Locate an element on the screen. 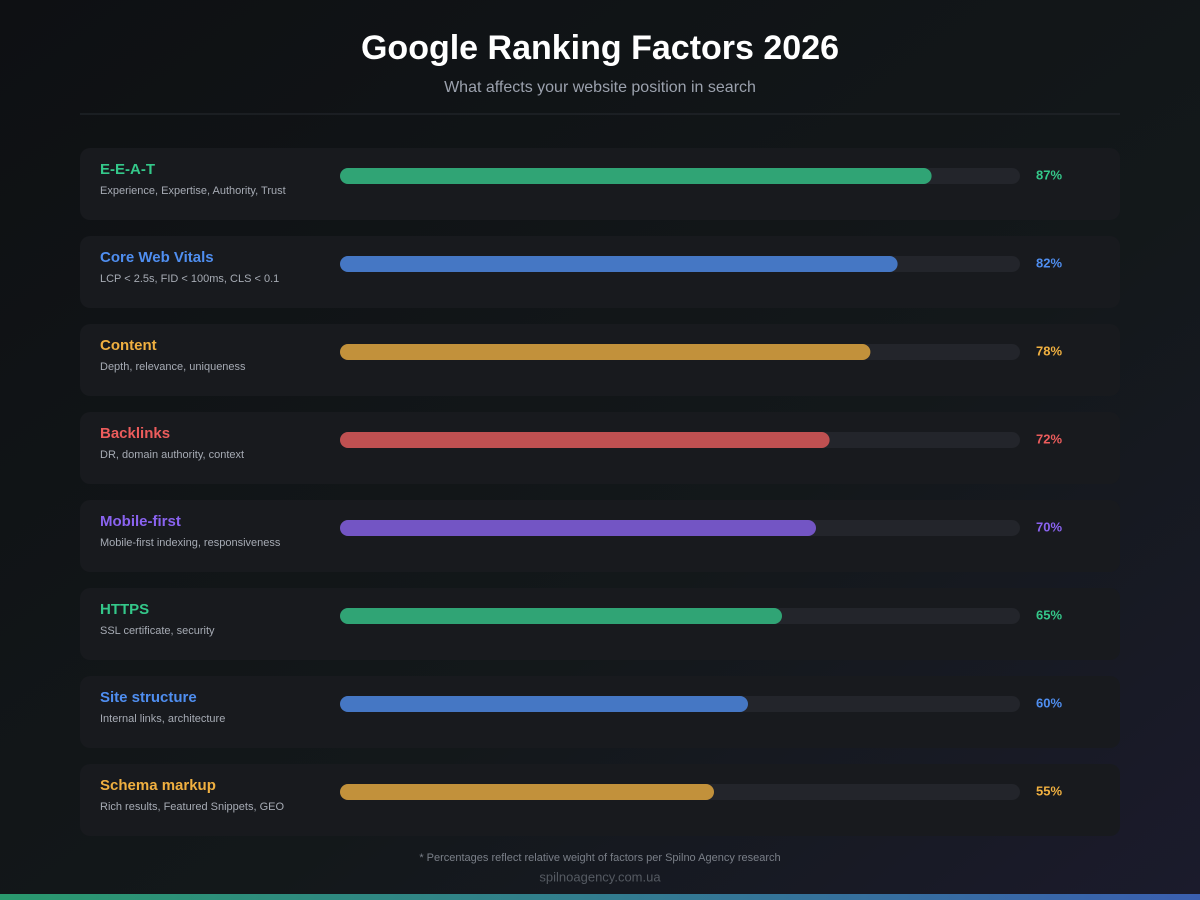  factor-label: Site structure is located at coordinates (148, 697).